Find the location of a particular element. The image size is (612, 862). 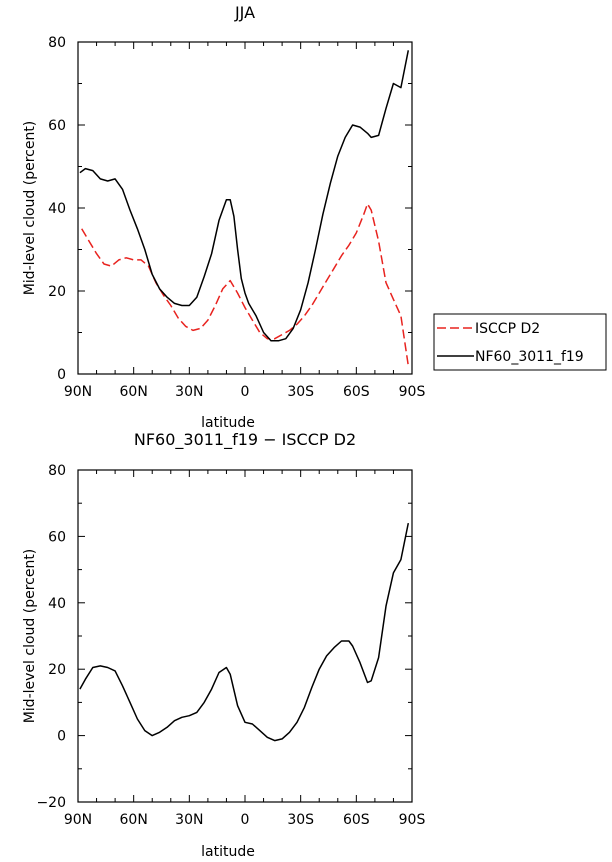

panel-bottom-xtick-label: 60S is located at coordinates (356, 820).